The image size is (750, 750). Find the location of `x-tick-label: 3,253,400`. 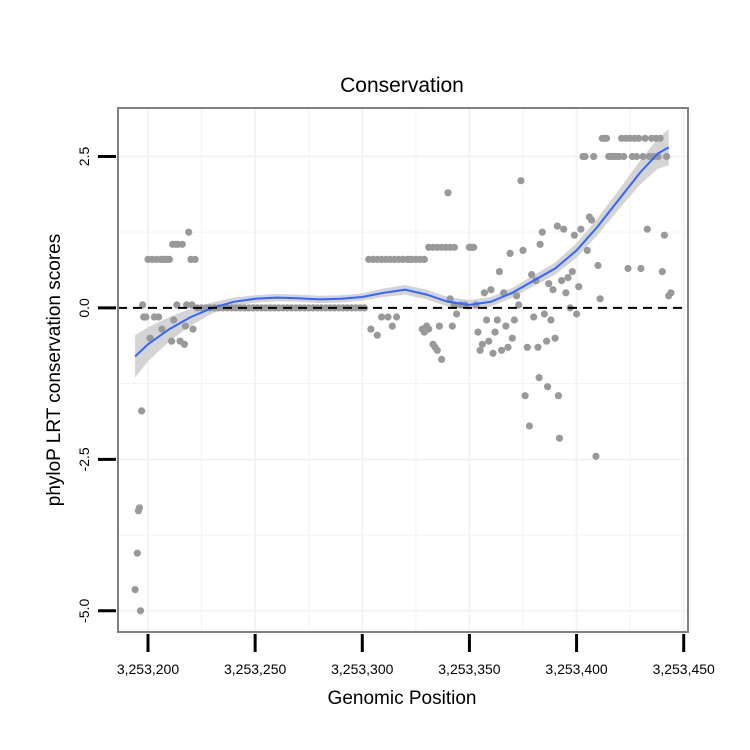

x-tick-label: 3,253,400 is located at coordinates (576, 669).